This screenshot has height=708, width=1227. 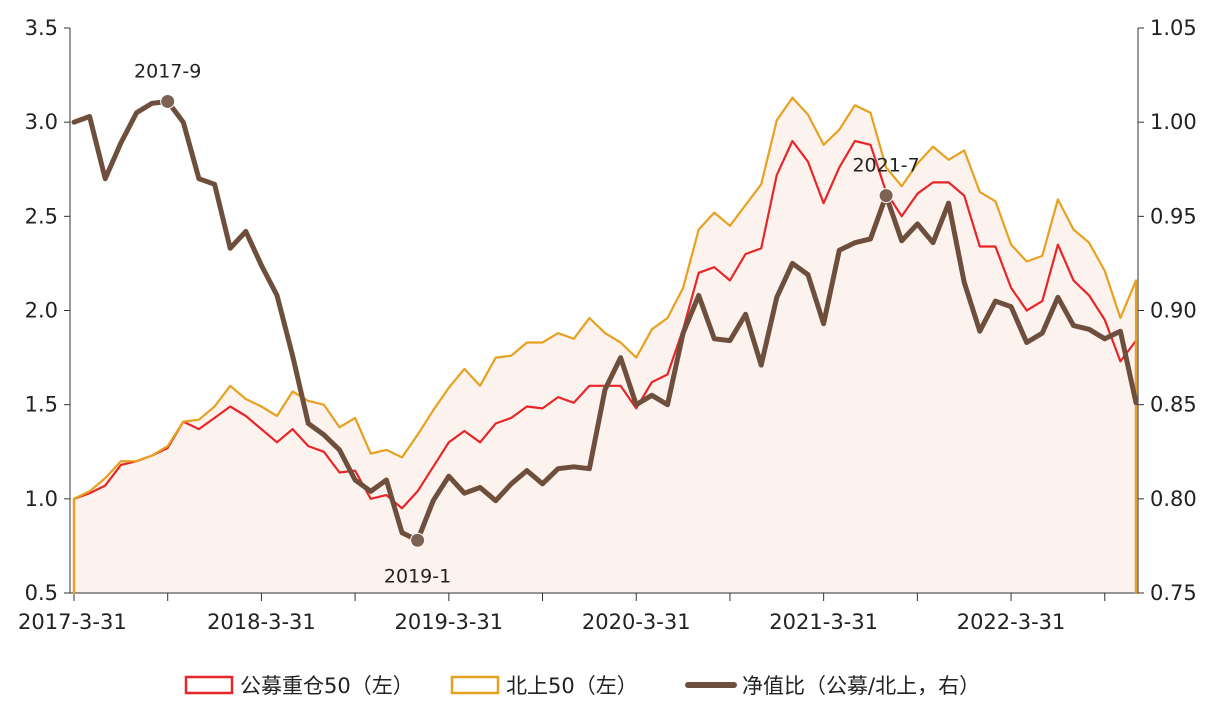 What do you see at coordinates (261, 622) in the screenshot?
I see `x-tick-label: 2018-3-31` at bounding box center [261, 622].